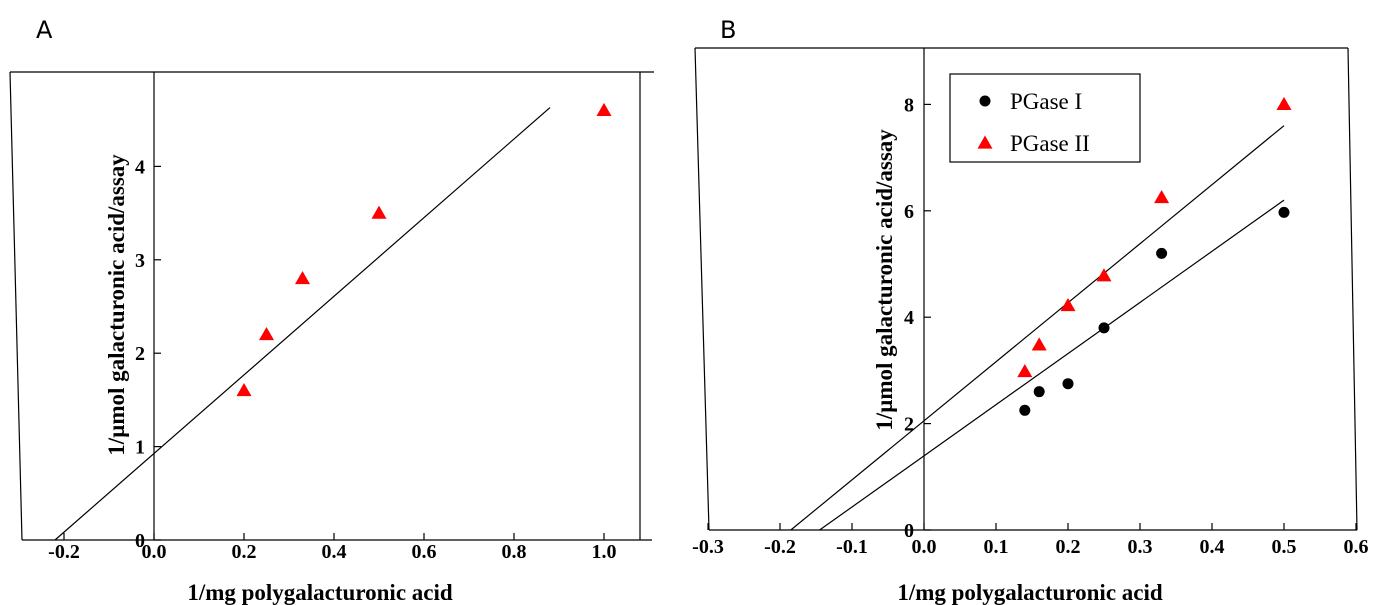 This screenshot has height=605, width=1374. I want to click on panel-b-frame-right, so click(1352, 289).